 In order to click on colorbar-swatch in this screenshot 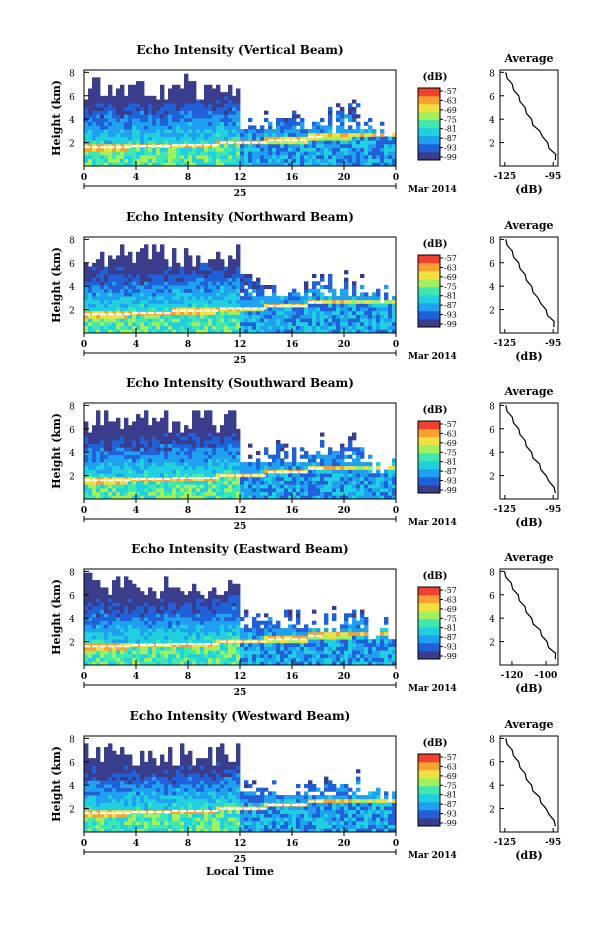, I will do `click(429, 441)`.